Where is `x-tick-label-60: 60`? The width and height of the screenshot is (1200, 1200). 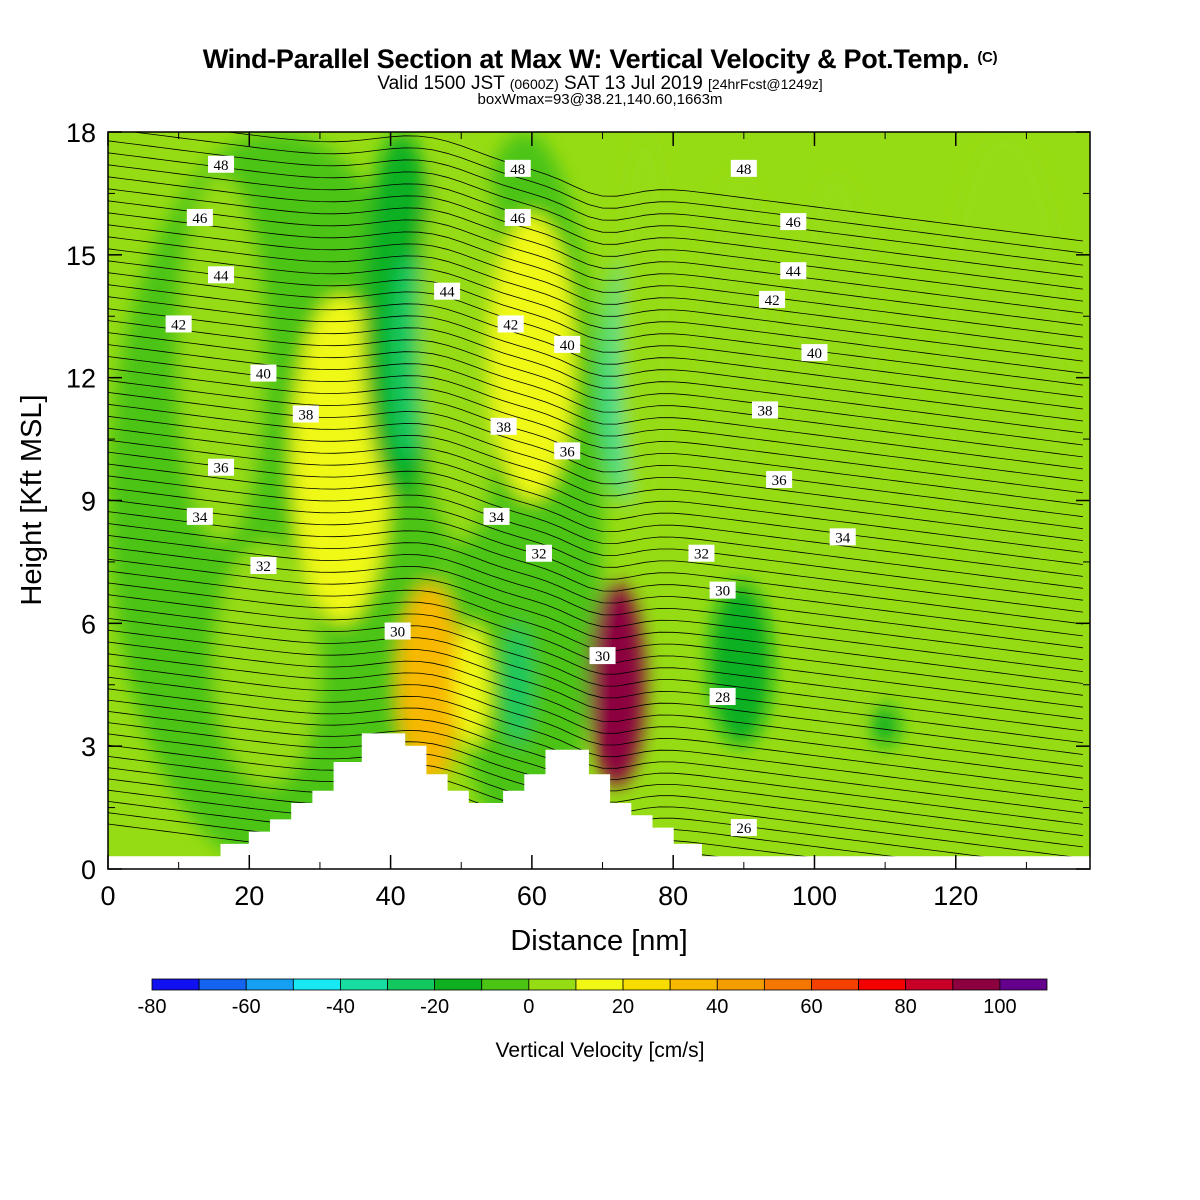
x-tick-label-60: 60 is located at coordinates (532, 896).